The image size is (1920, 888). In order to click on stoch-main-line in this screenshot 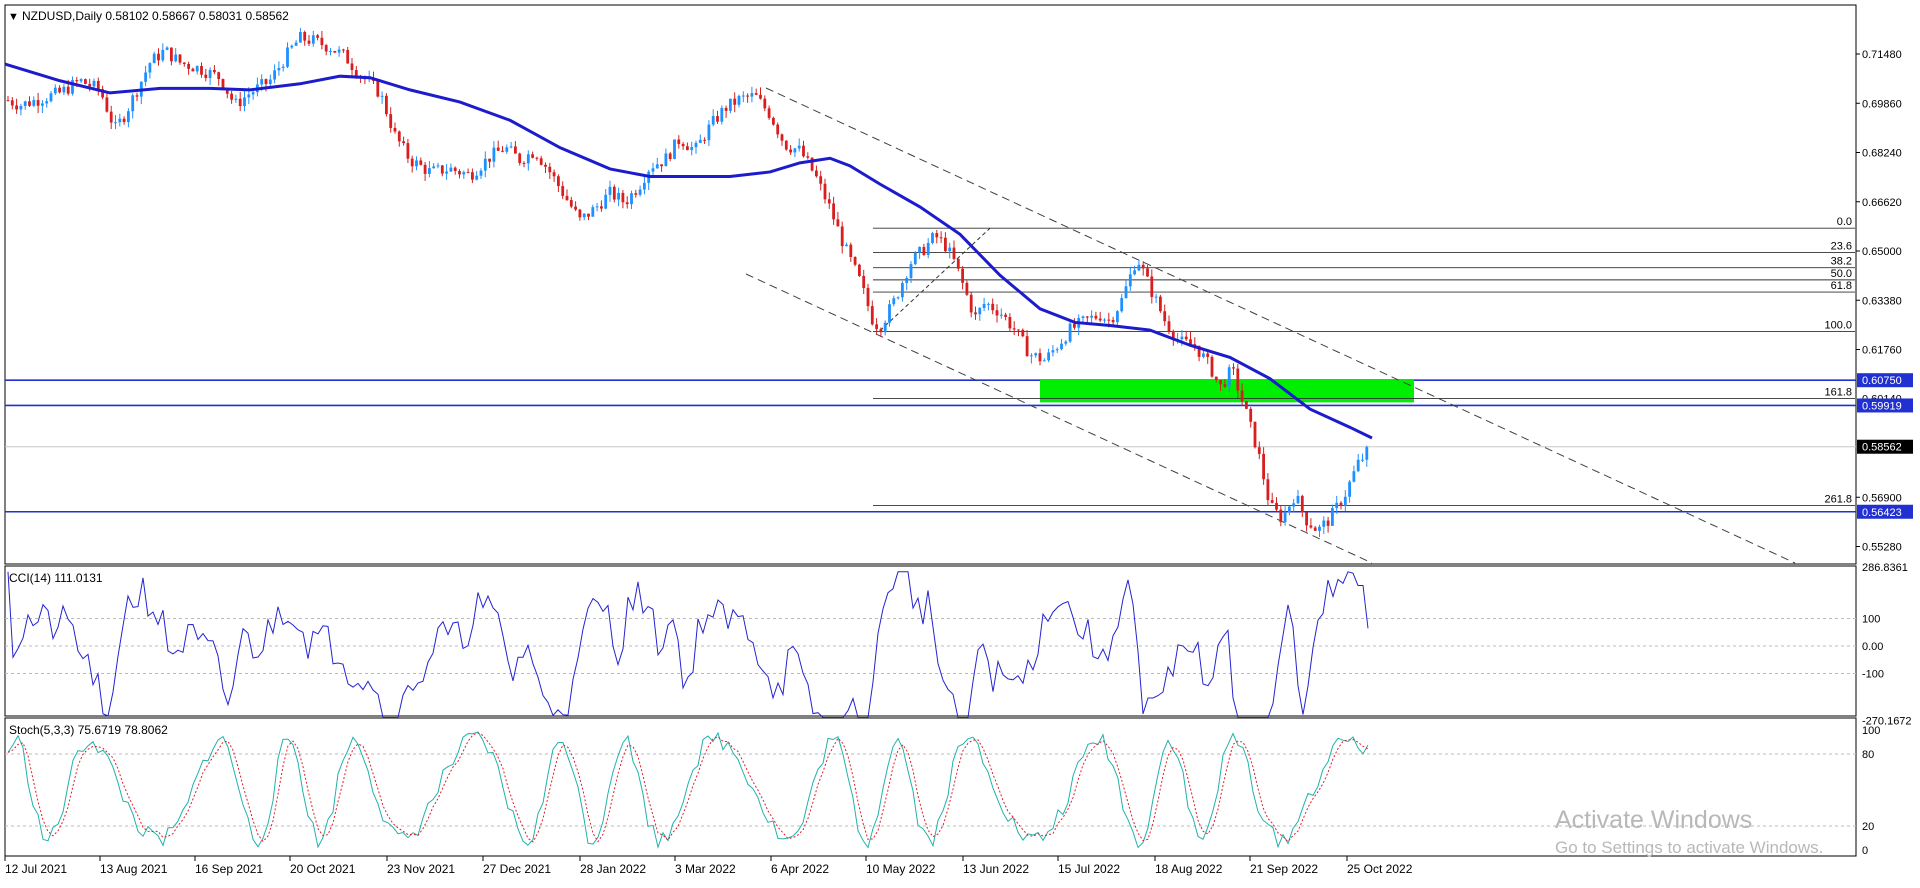, I will do `click(688, 790)`.